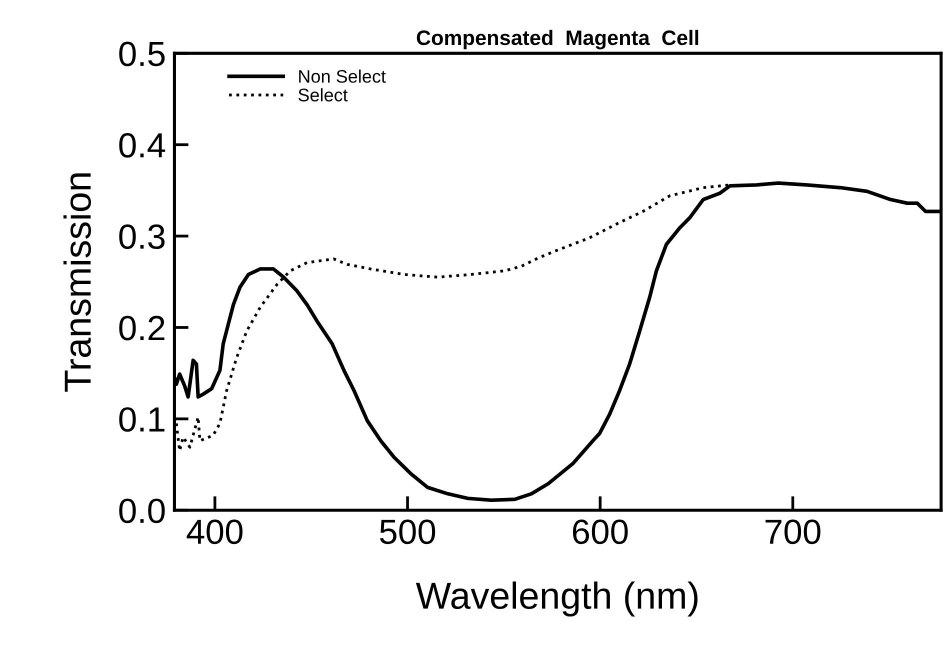 The height and width of the screenshot is (650, 943). What do you see at coordinates (600, 532) in the screenshot?
I see `x-tick-label: 600` at bounding box center [600, 532].